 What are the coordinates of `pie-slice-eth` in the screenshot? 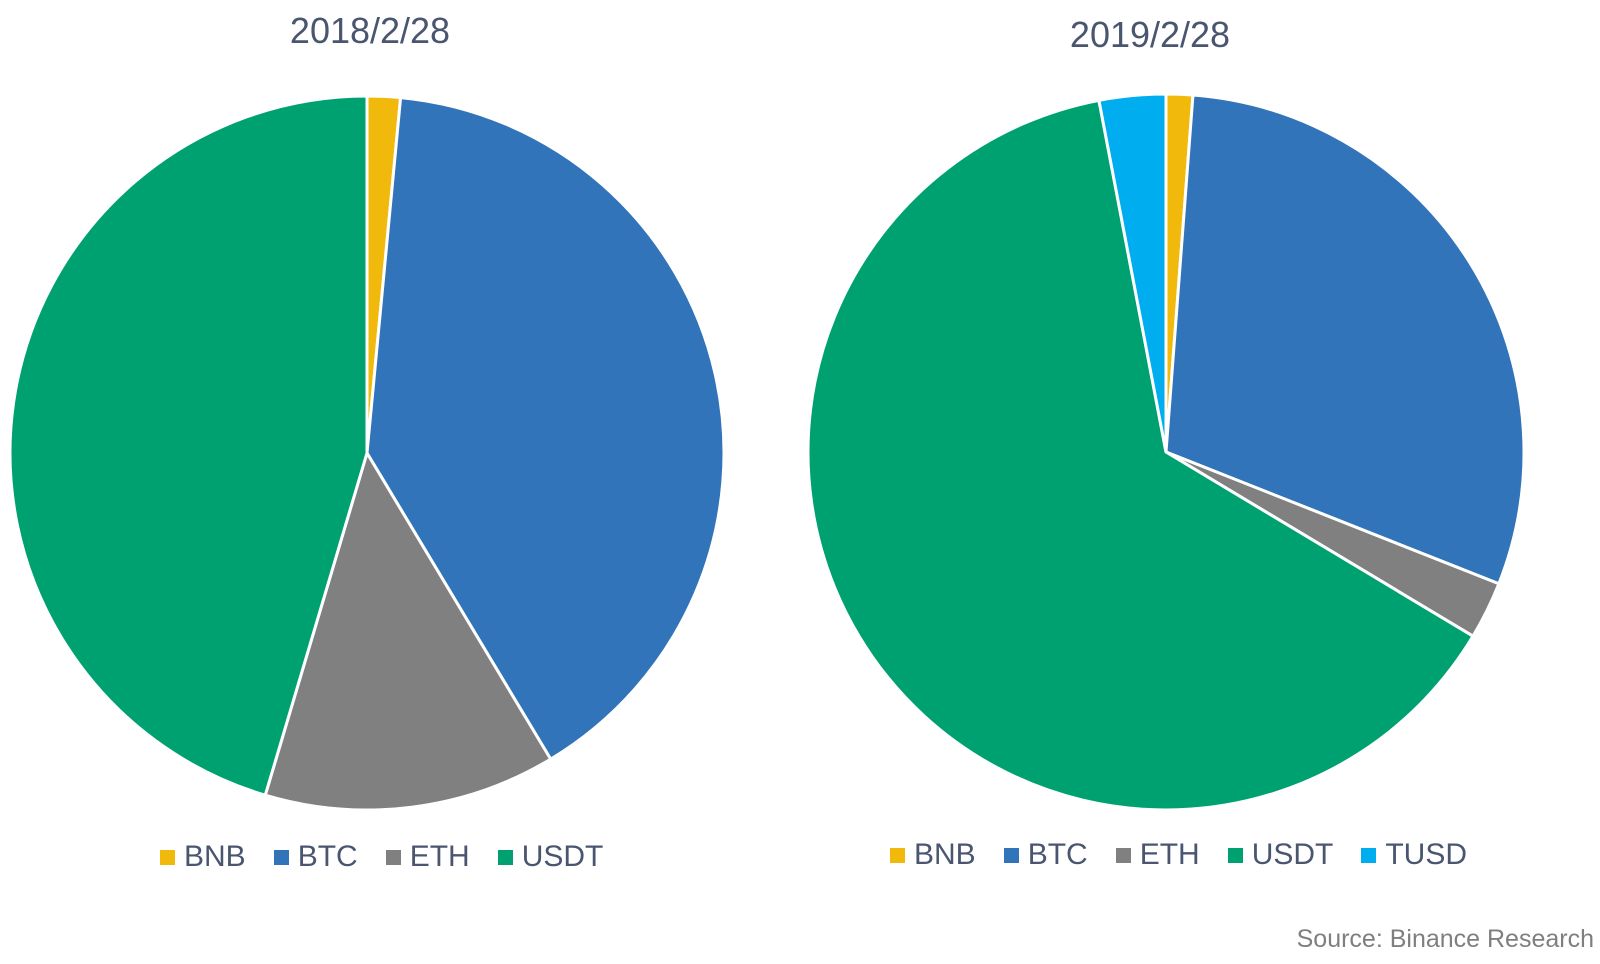 It's located at (408, 631).